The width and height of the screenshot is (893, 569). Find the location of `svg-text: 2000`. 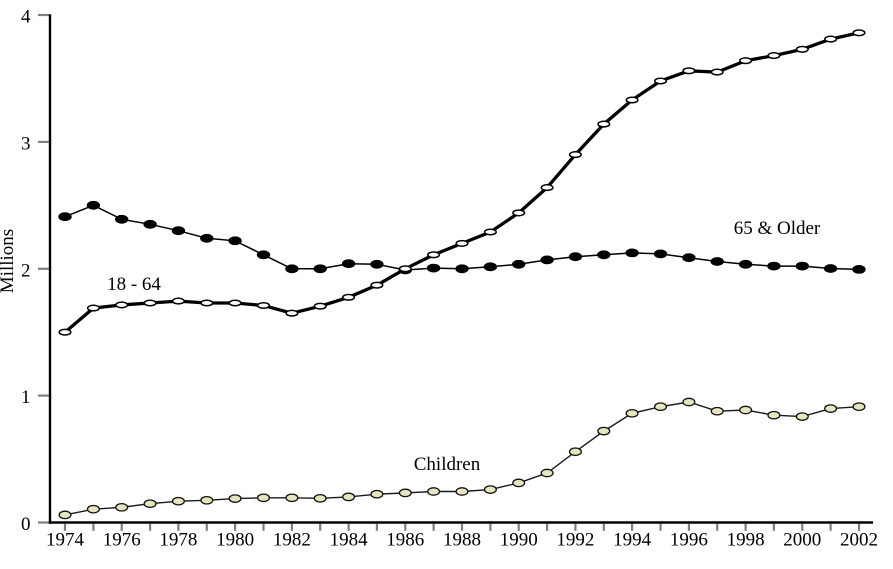

svg-text: 2000 is located at coordinates (802, 540).